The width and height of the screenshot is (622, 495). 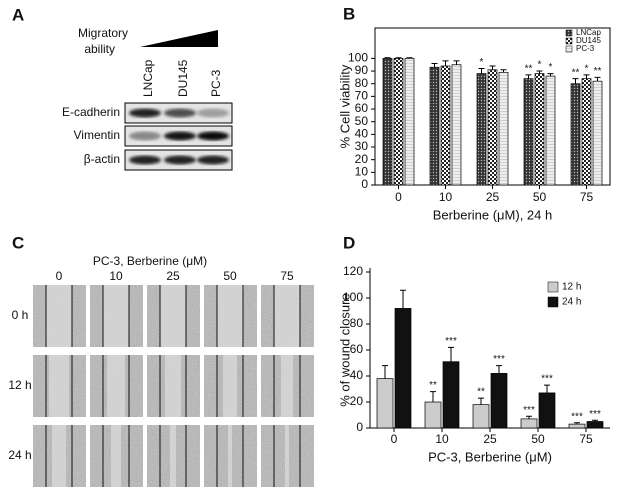 I want to click on row-label: 12 h, so click(x=19, y=385).